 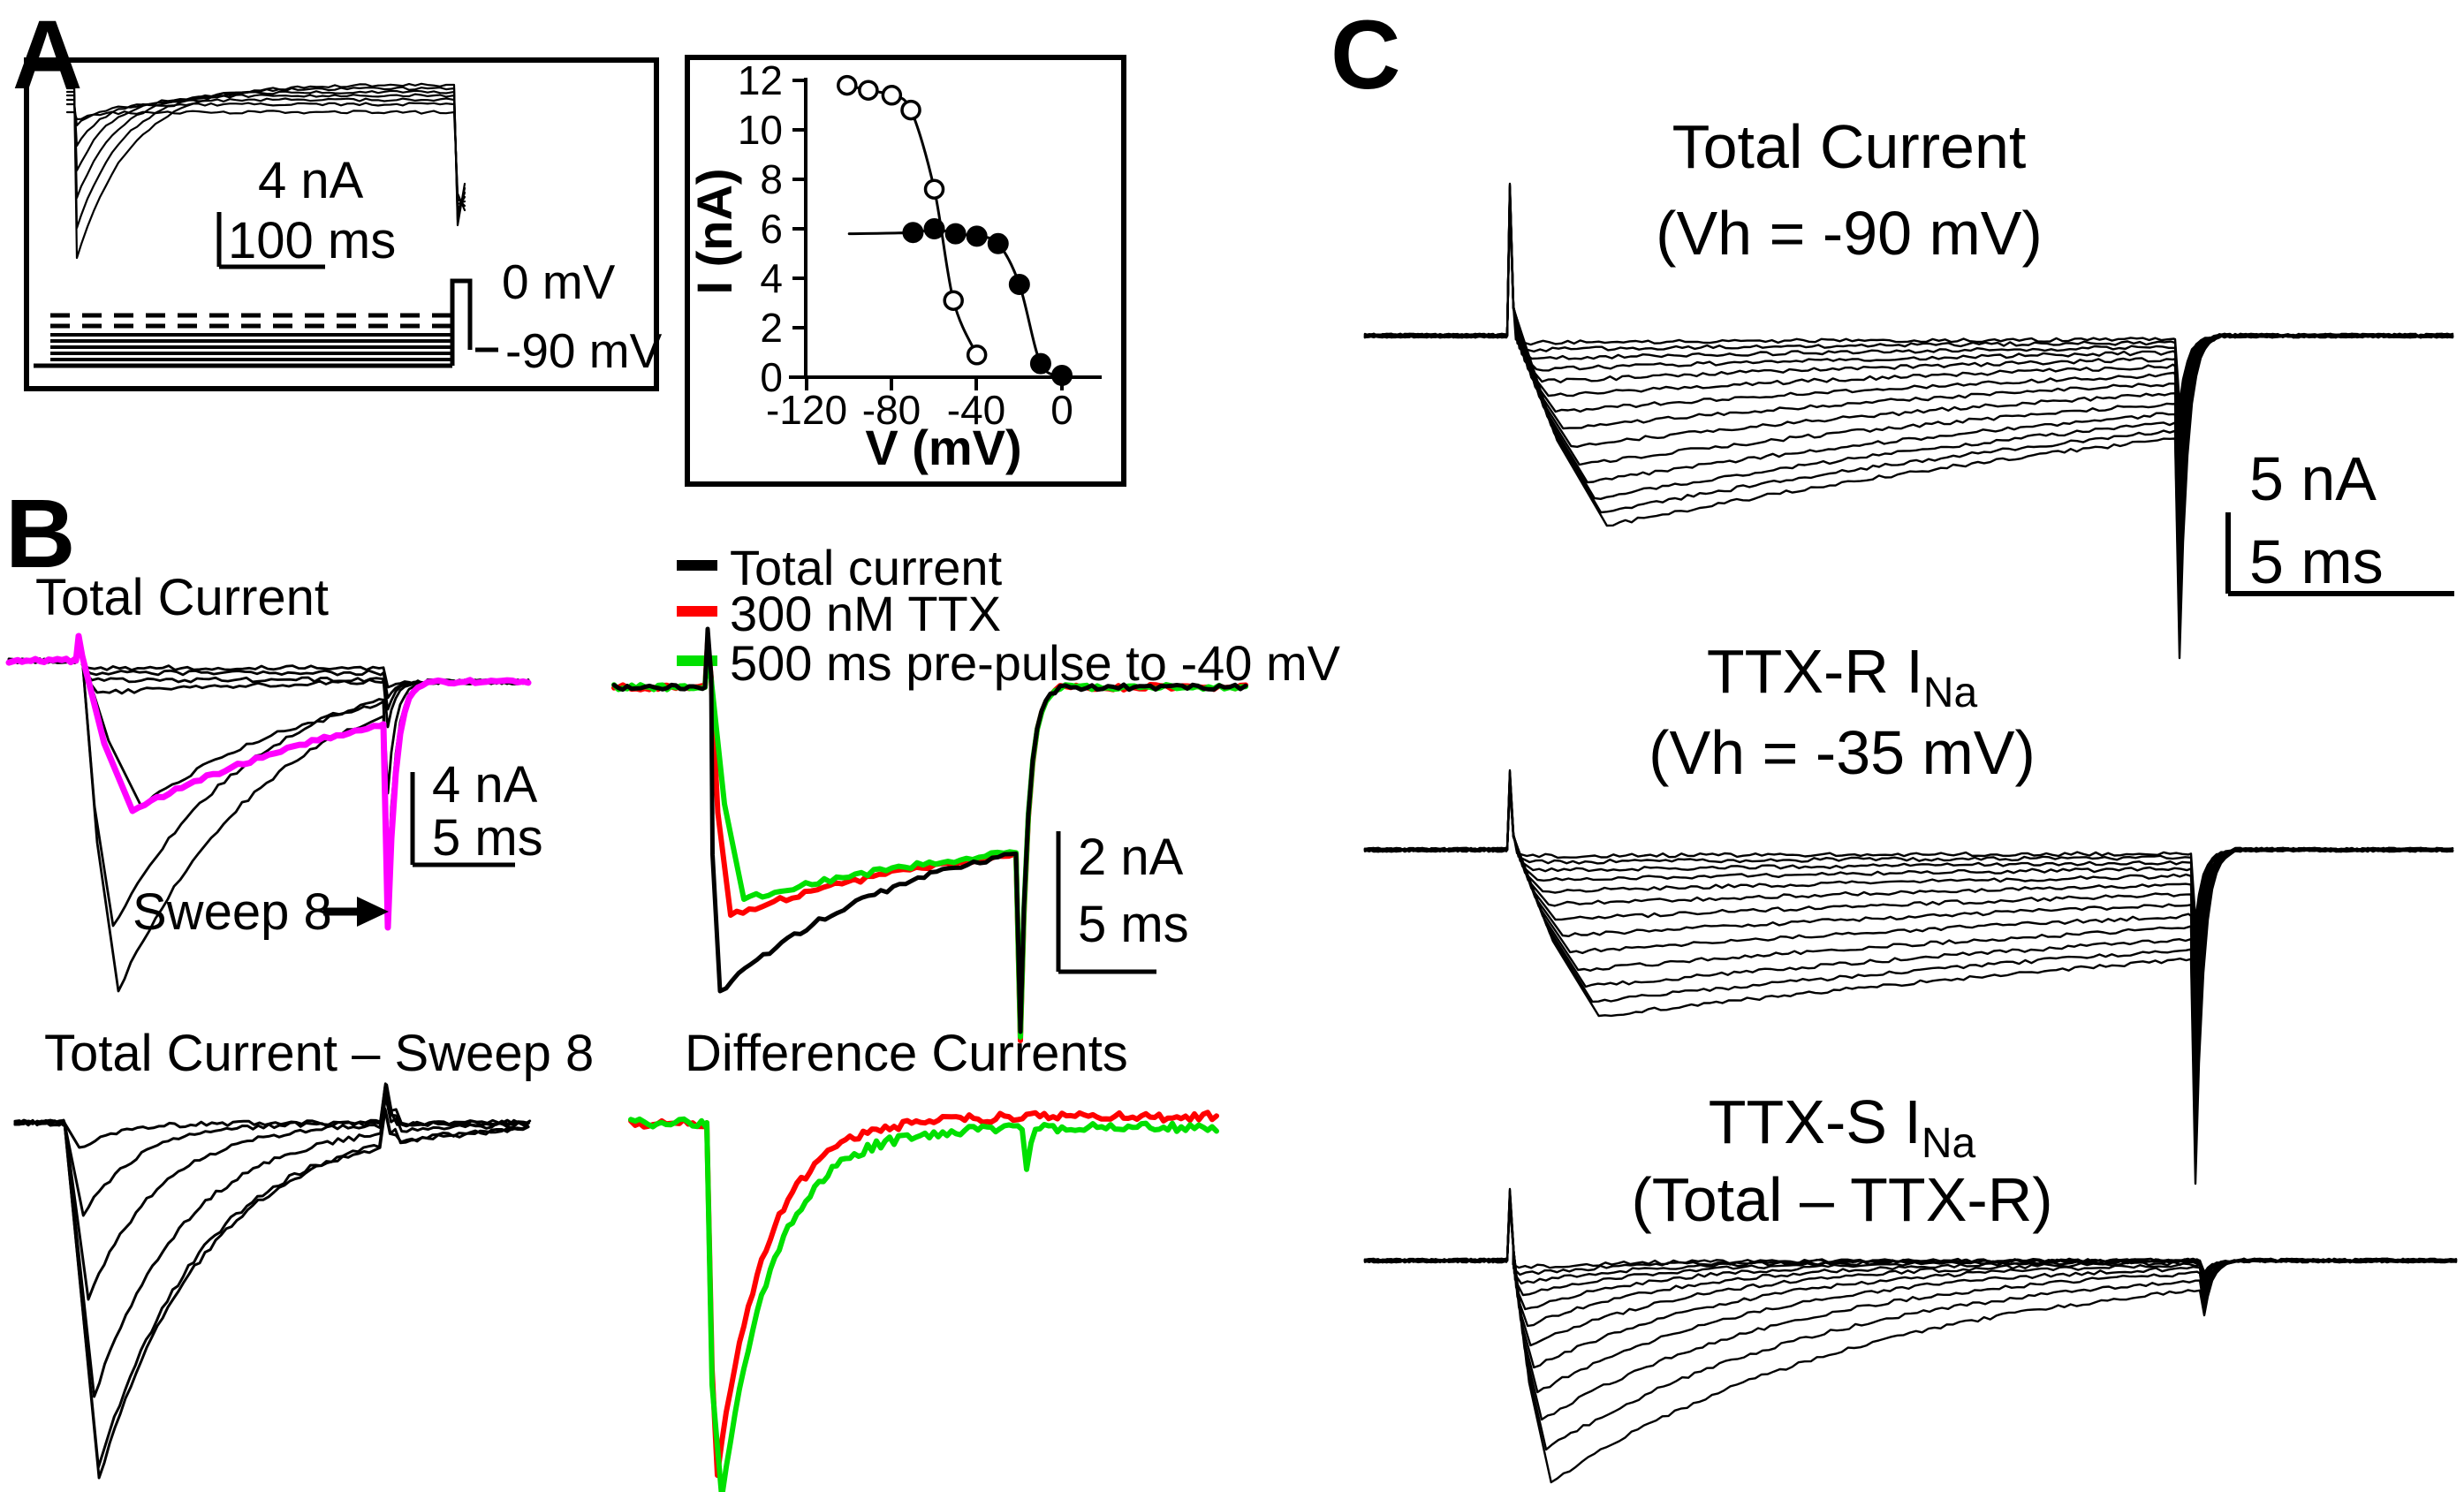 What do you see at coordinates (485, 785) in the screenshot?
I see `b-scale1-current-label: 4 nA` at bounding box center [485, 785].